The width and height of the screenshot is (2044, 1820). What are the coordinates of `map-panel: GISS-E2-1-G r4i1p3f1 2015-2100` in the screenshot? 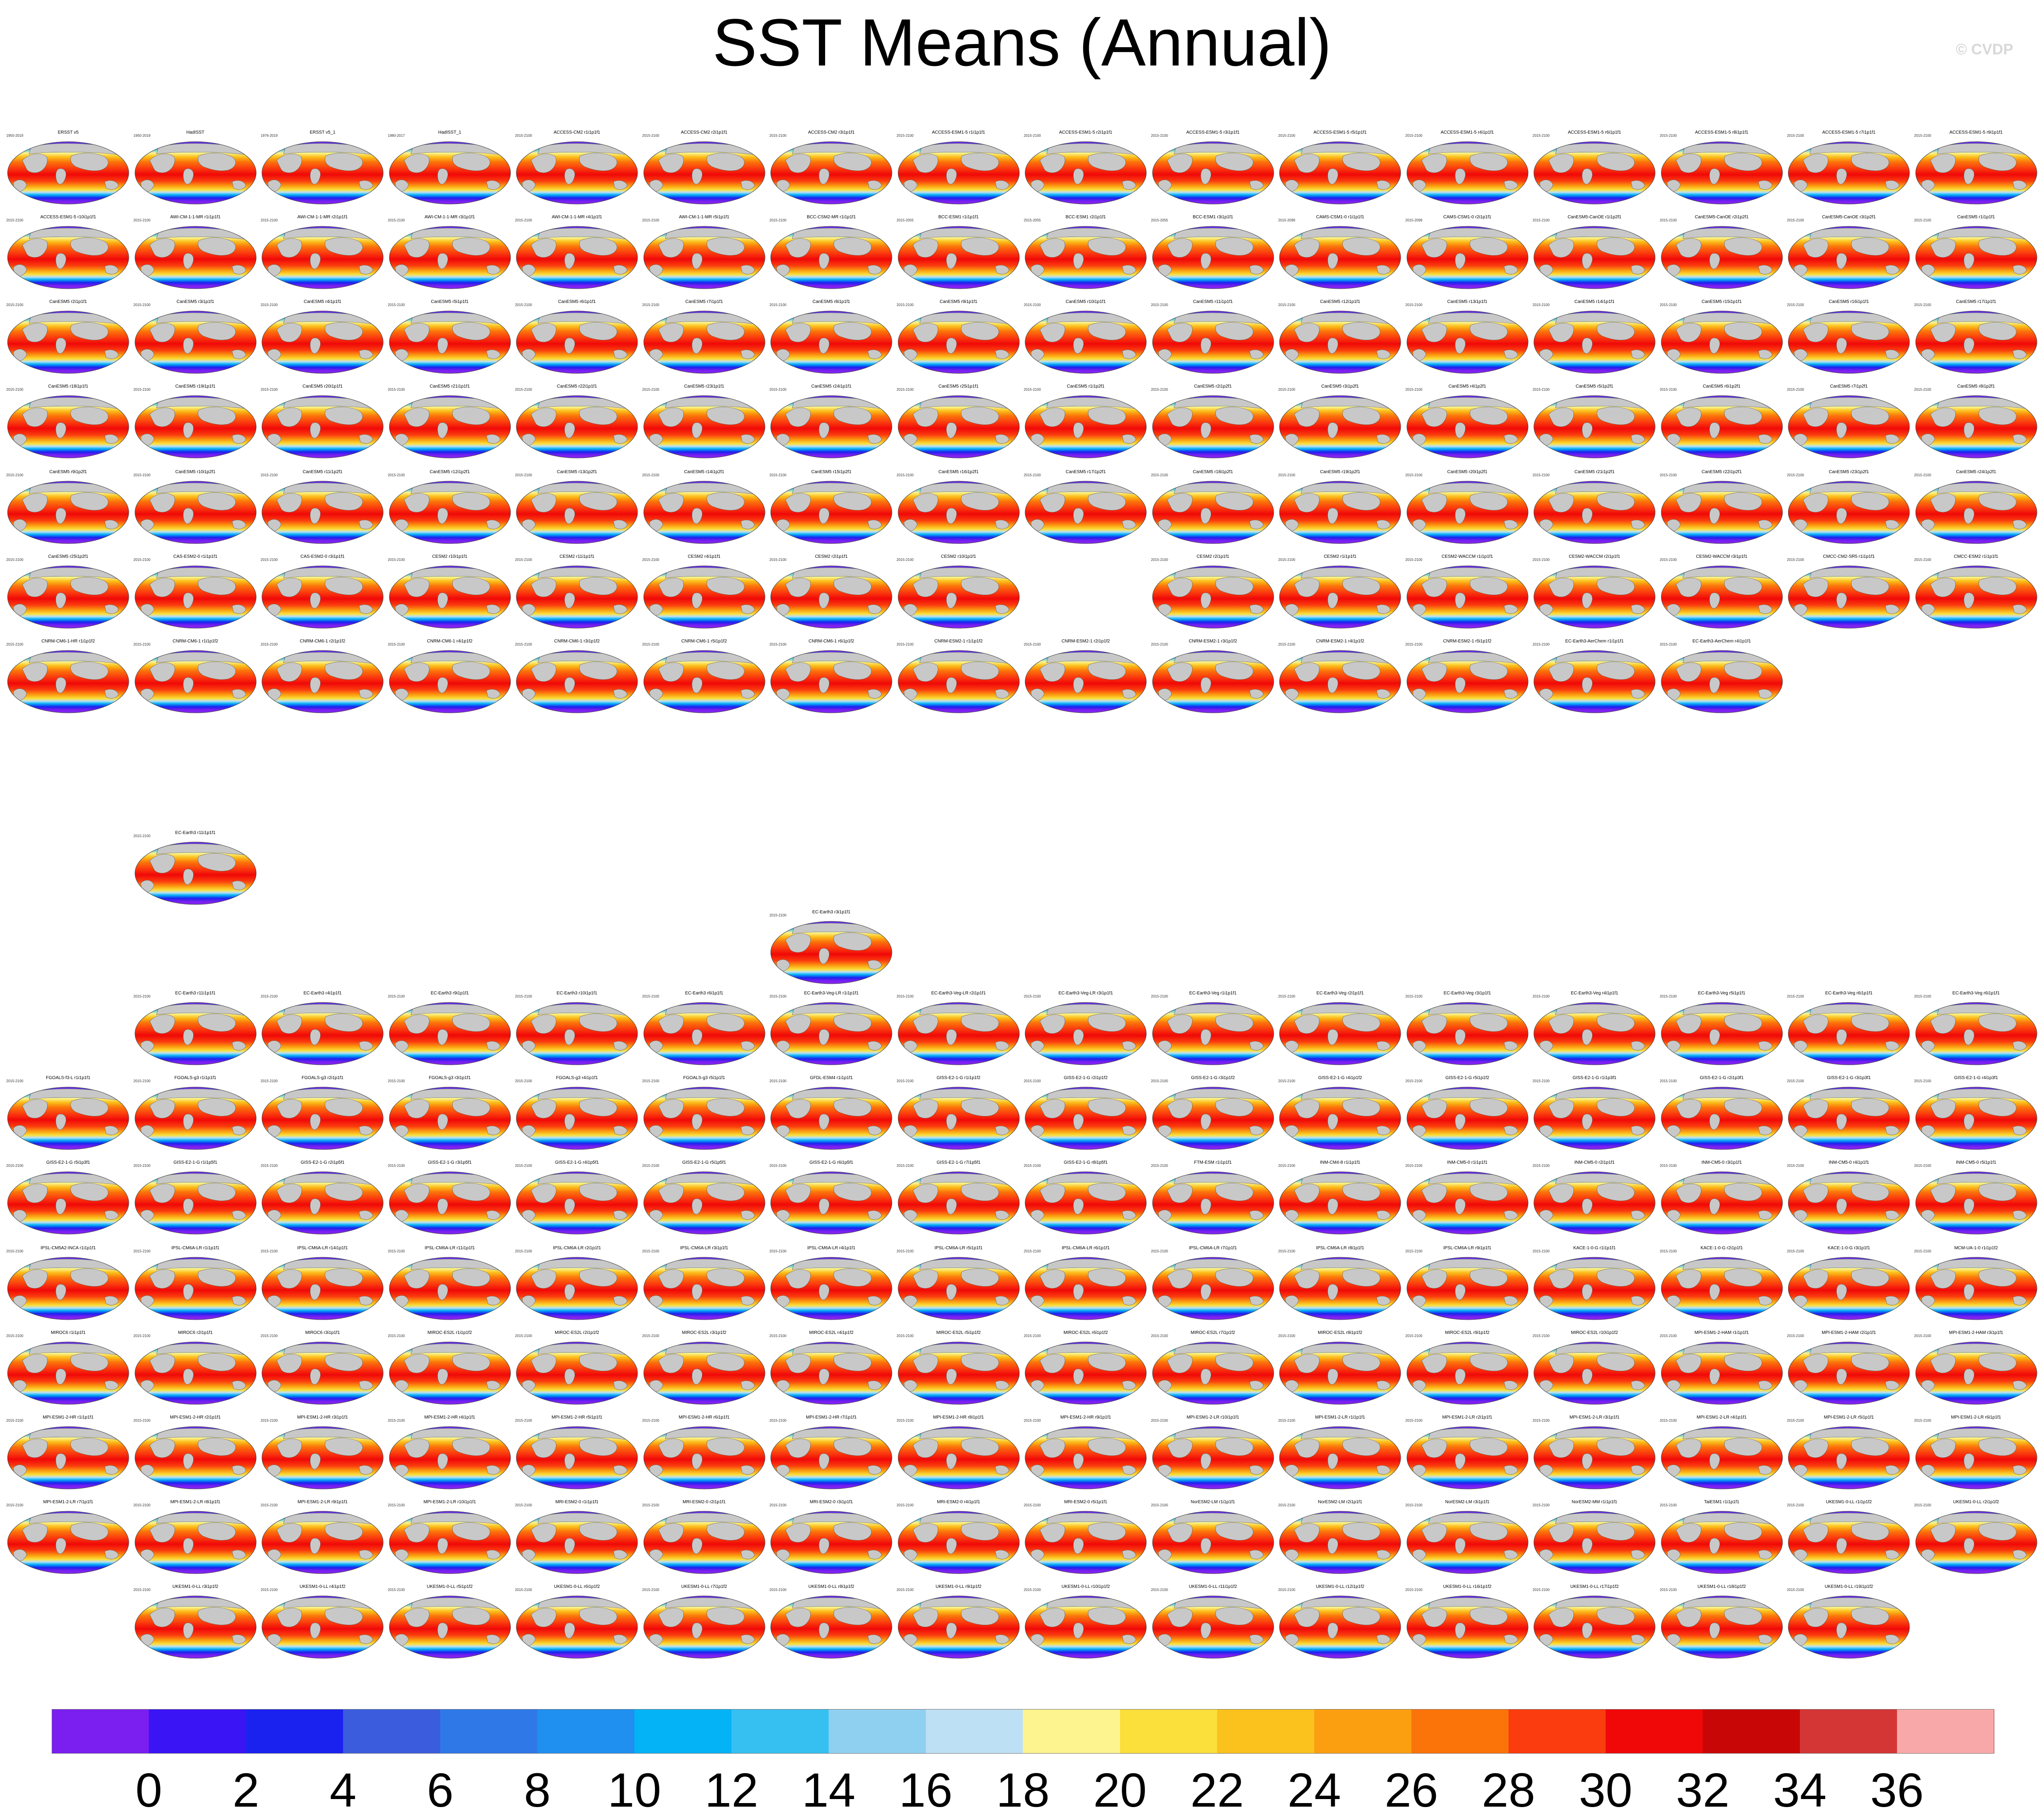 It's located at (1976, 1114).